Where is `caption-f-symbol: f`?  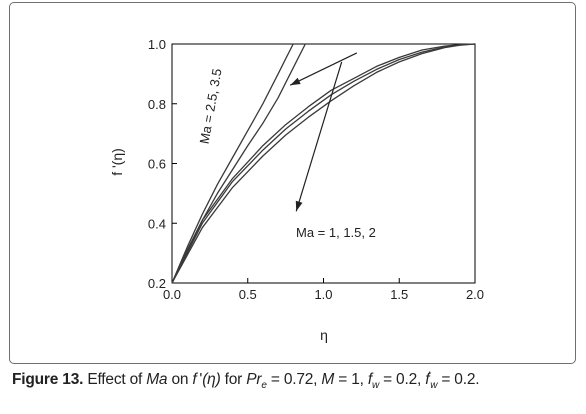 caption-f-symbol: f is located at coordinates (194, 379).